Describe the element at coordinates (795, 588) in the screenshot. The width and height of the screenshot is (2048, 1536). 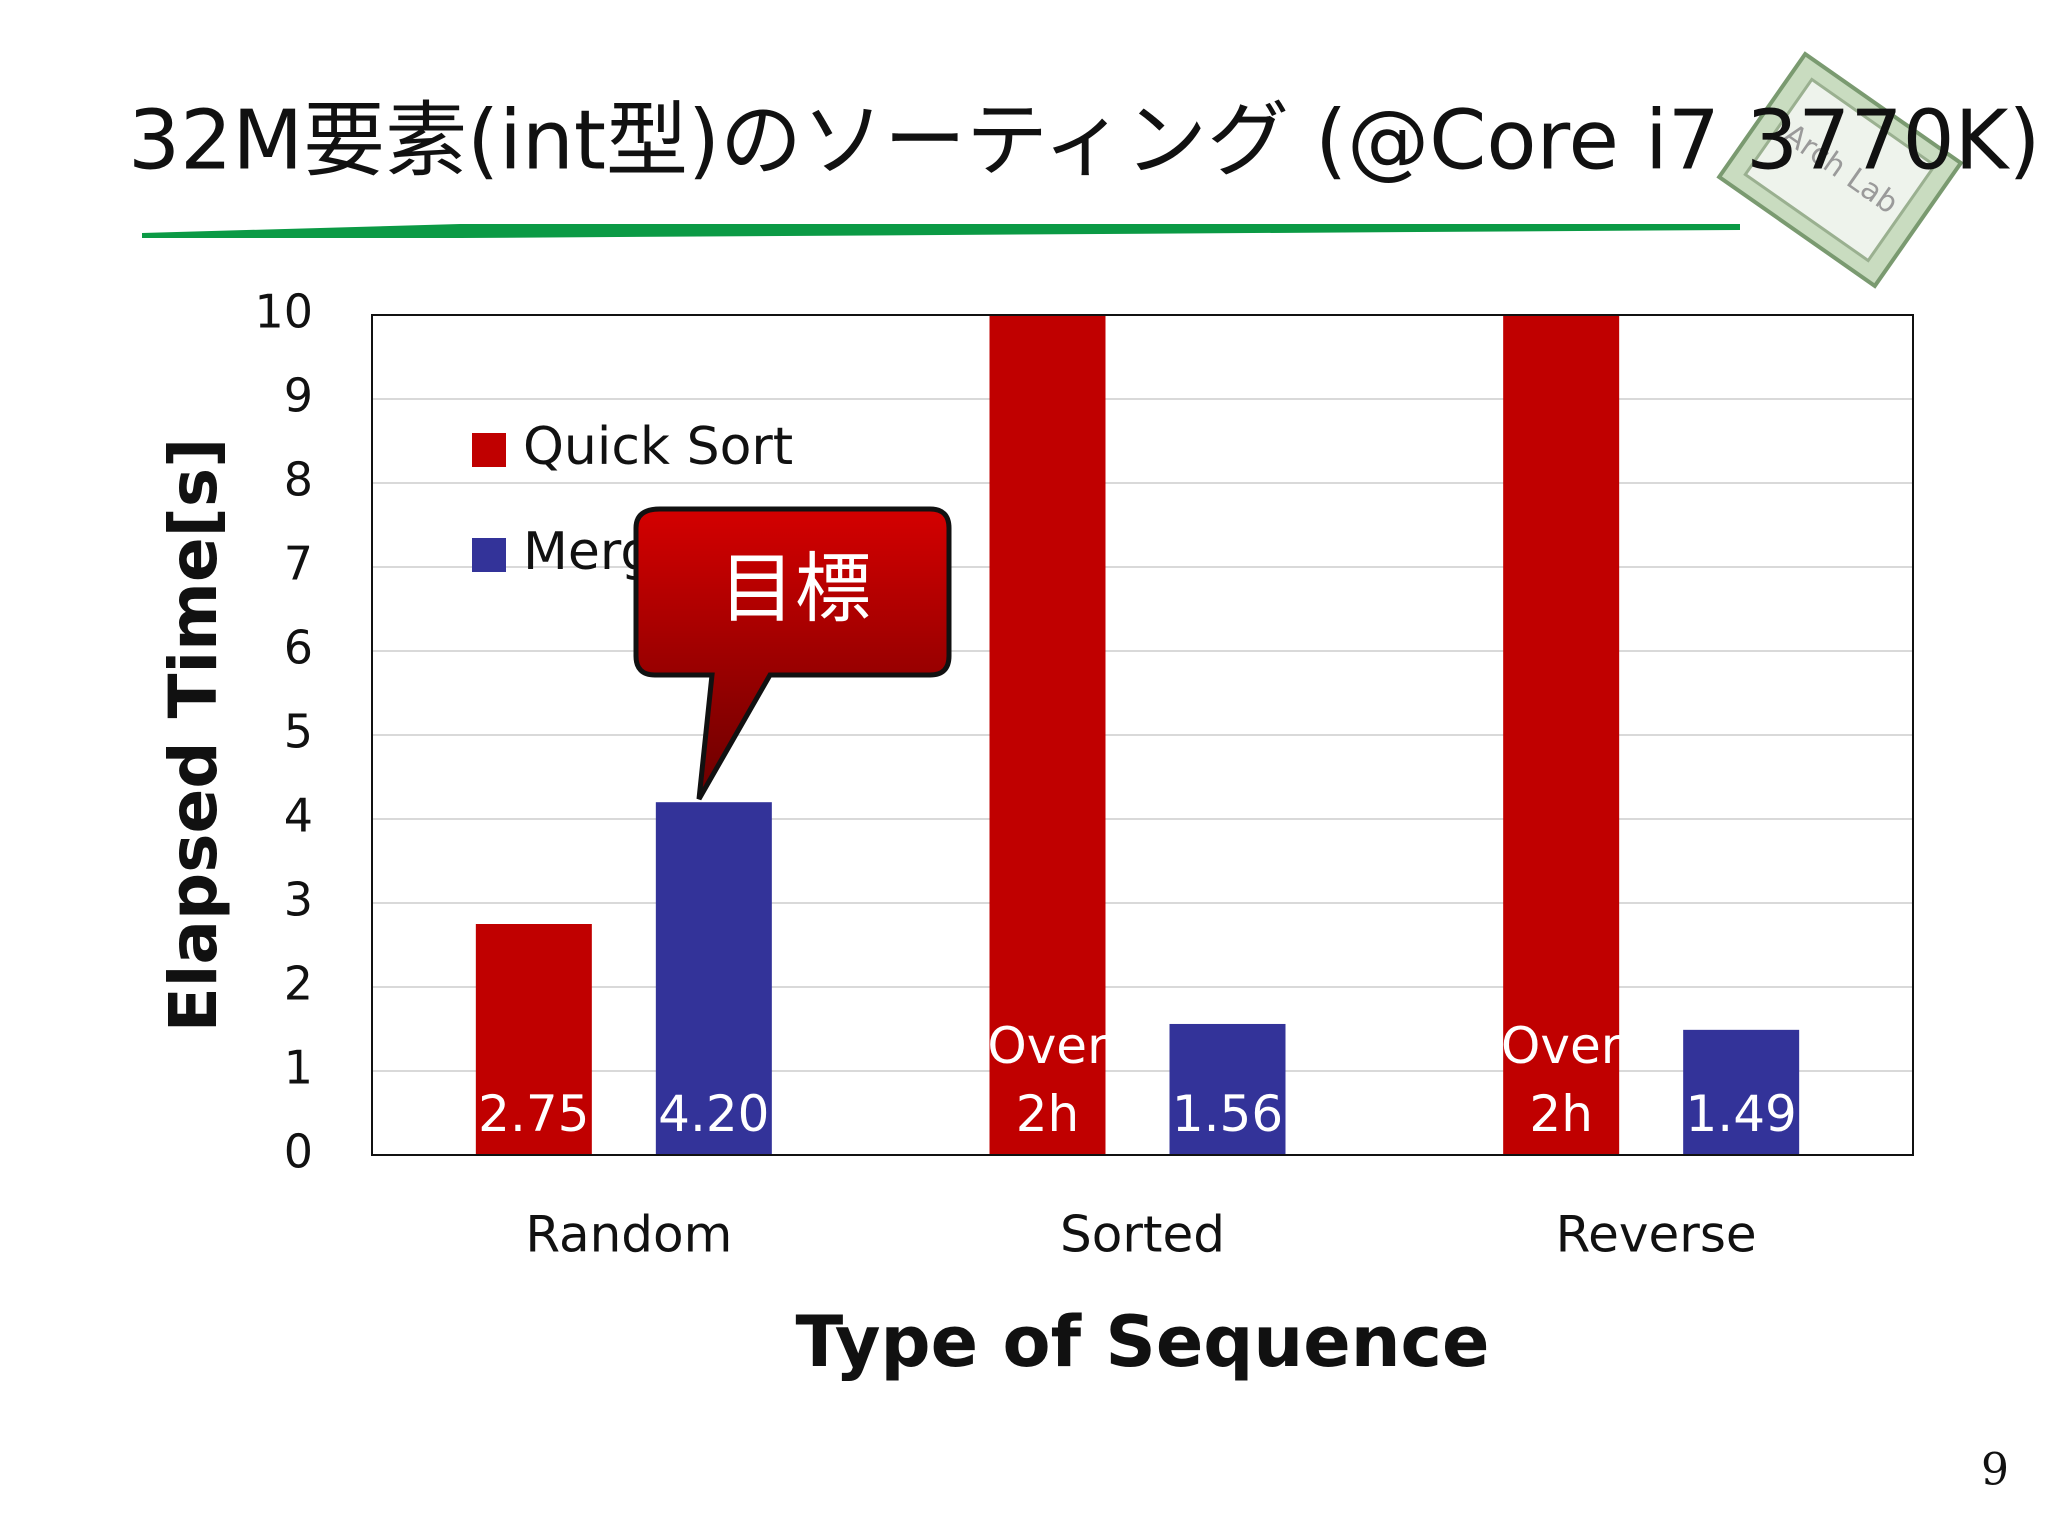
I see `callout-text: 目標` at that location.